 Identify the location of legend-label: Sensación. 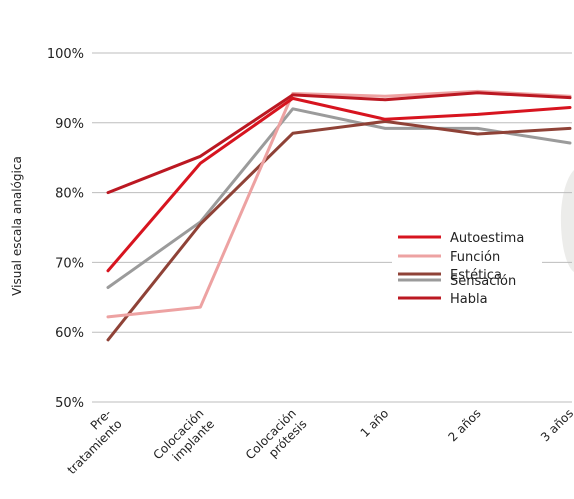
(483, 281).